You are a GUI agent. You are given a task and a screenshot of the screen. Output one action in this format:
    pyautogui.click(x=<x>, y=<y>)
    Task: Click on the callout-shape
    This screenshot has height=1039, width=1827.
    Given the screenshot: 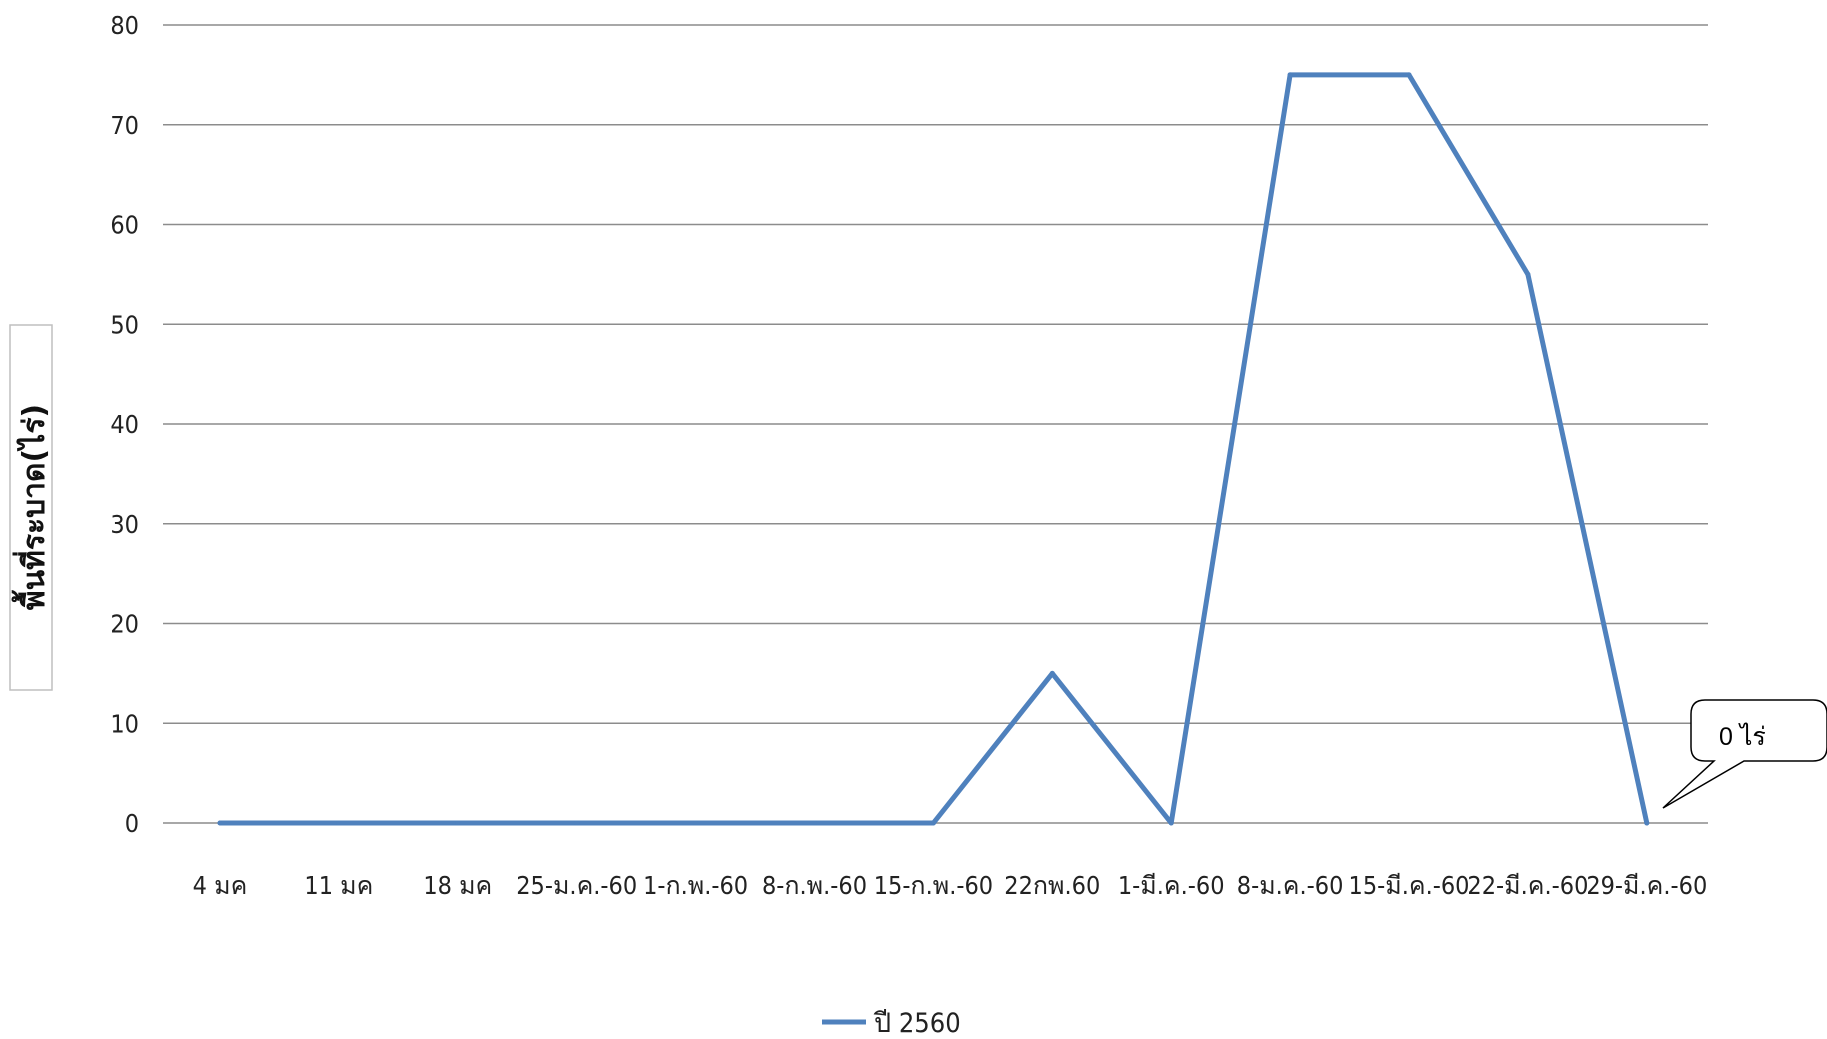 What is the action you would take?
    pyautogui.click(x=1744, y=754)
    